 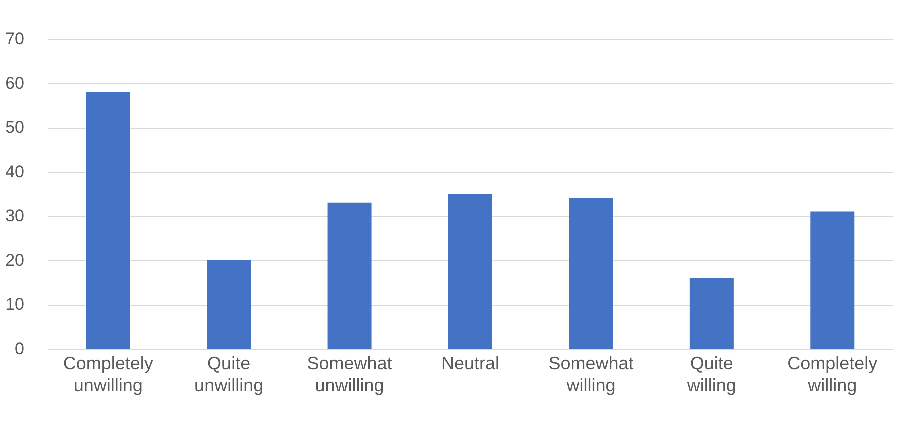 What do you see at coordinates (15, 39) in the screenshot?
I see `y-tick-label: 70` at bounding box center [15, 39].